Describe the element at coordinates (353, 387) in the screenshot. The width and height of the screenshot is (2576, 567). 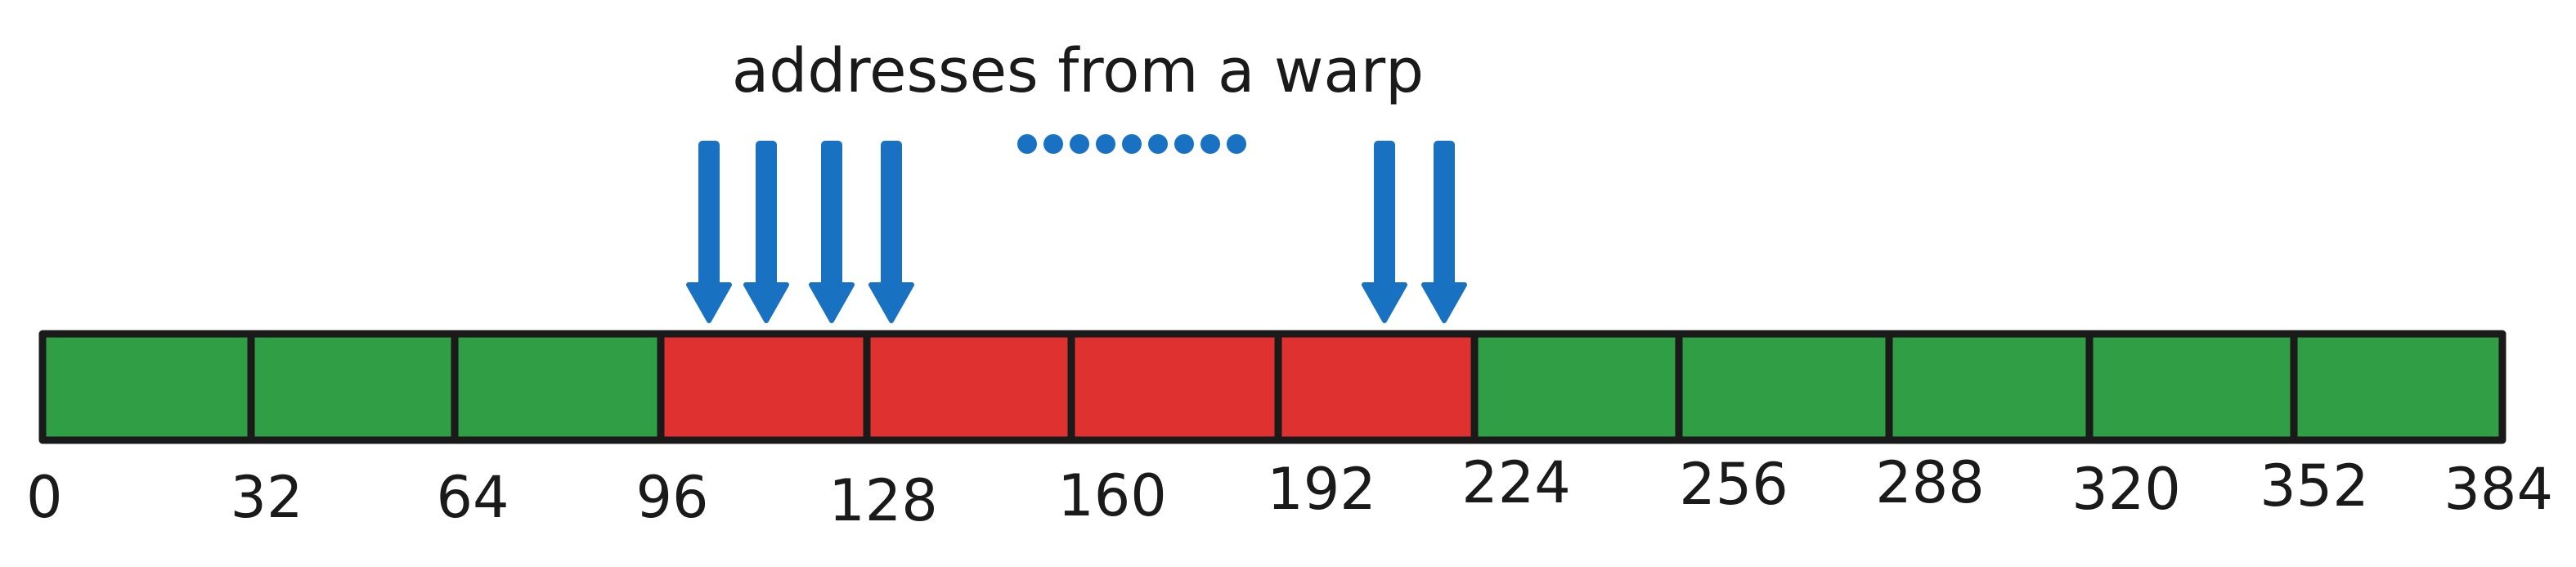
I see `memory-segment-32-unused` at that location.